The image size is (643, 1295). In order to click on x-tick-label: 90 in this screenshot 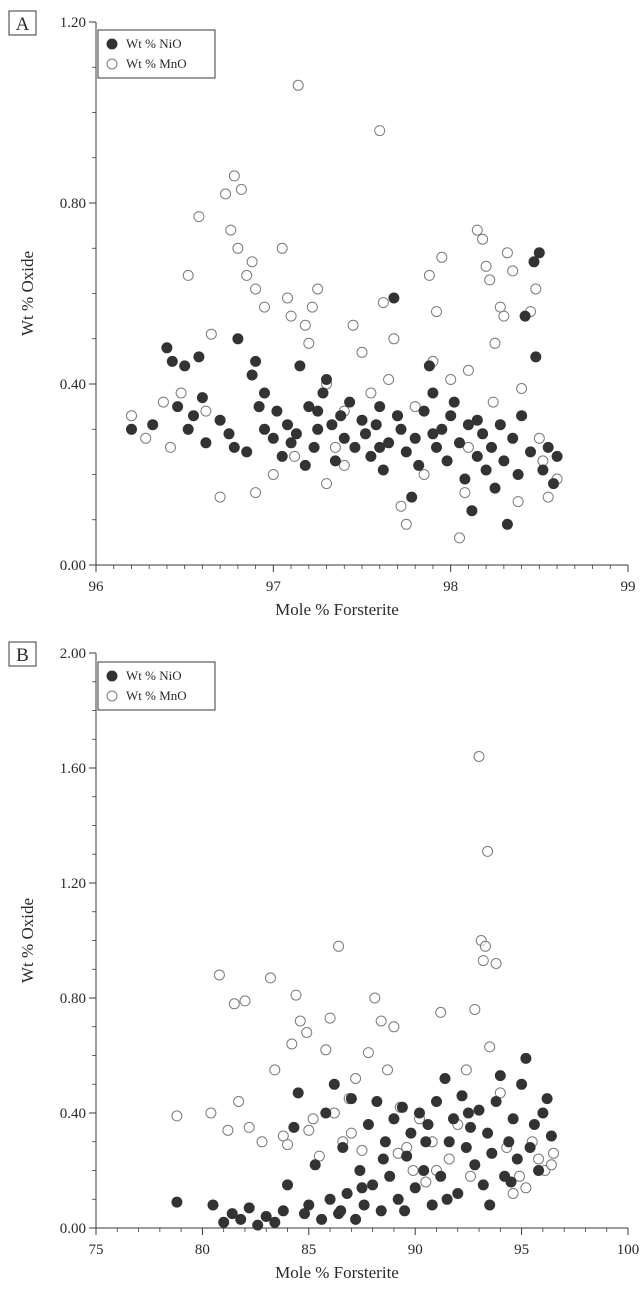, I will do `click(415, 1250)`.